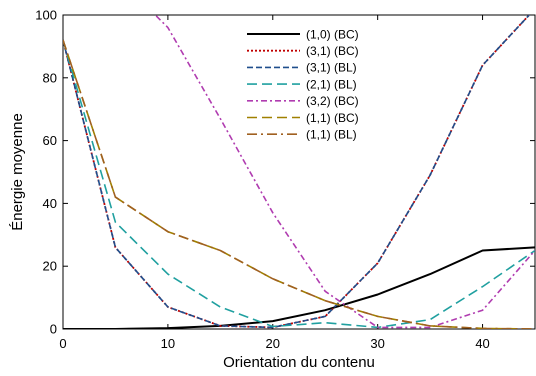  What do you see at coordinates (331, 135) in the screenshot?
I see `legend-label: (1,1) (BL)` at bounding box center [331, 135].